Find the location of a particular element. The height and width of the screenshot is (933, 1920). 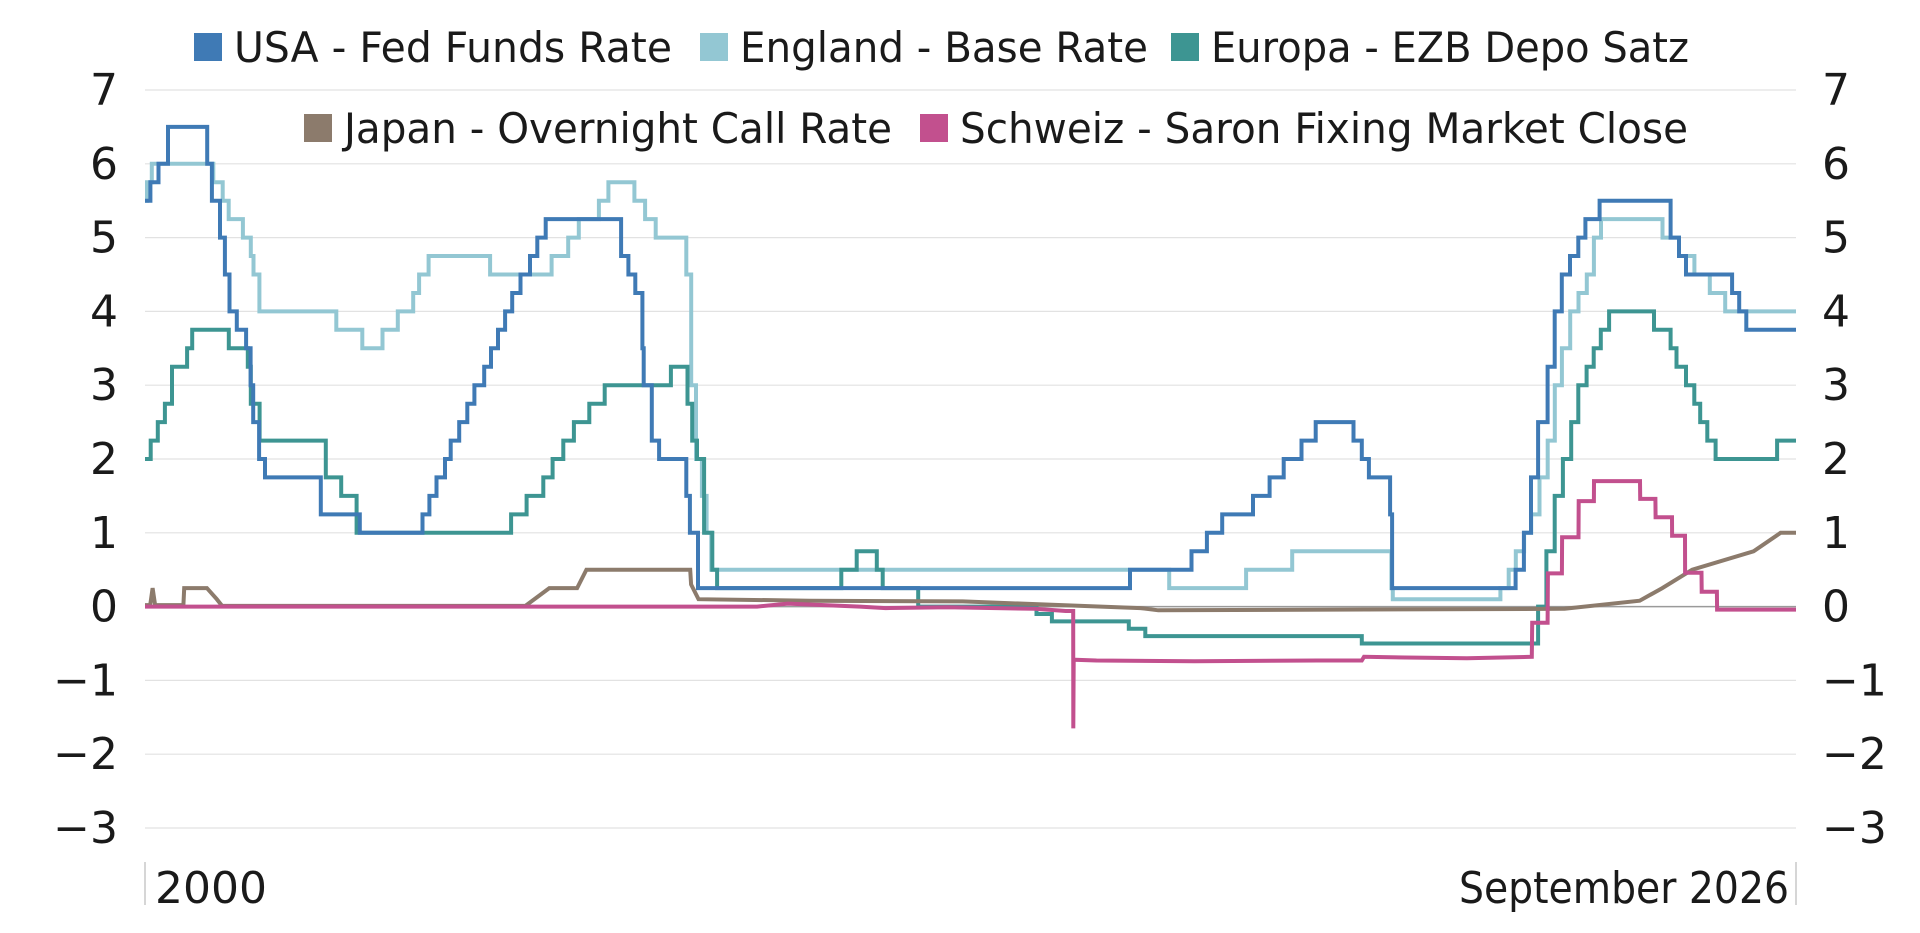

legend-item-japan: Japan - Overnight Call Rate is located at coordinates (598, 128).